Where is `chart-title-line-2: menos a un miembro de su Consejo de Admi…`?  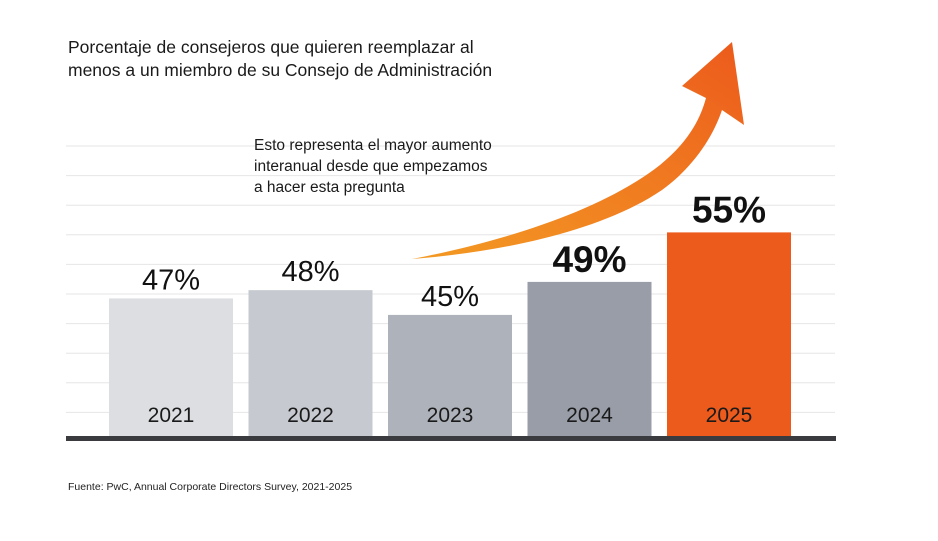 chart-title-line-2: menos a un miembro de su Consejo de Admi… is located at coordinates (280, 70).